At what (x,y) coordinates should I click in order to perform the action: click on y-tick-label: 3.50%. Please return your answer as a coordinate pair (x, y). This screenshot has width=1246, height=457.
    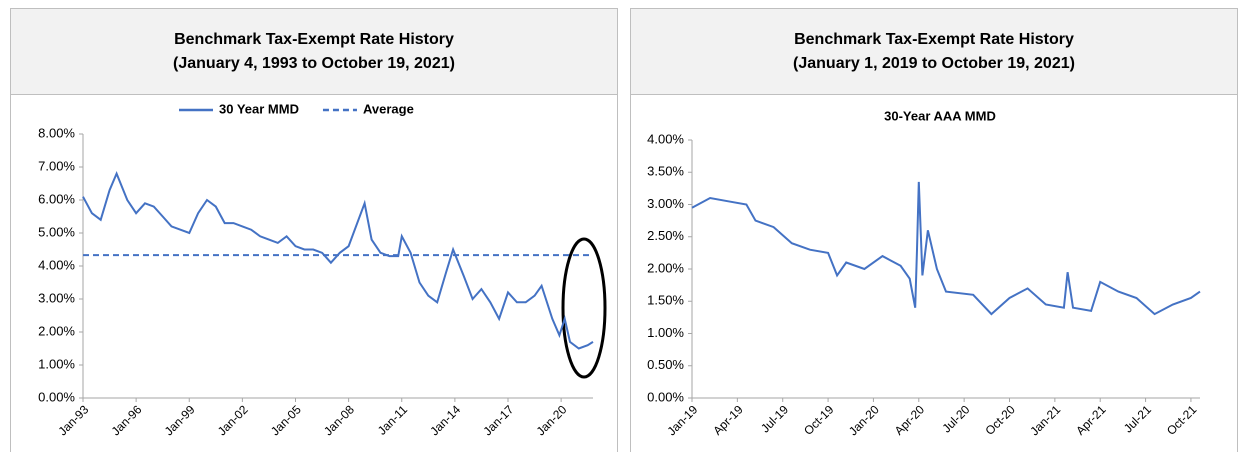
    Looking at the image, I should click on (665, 171).